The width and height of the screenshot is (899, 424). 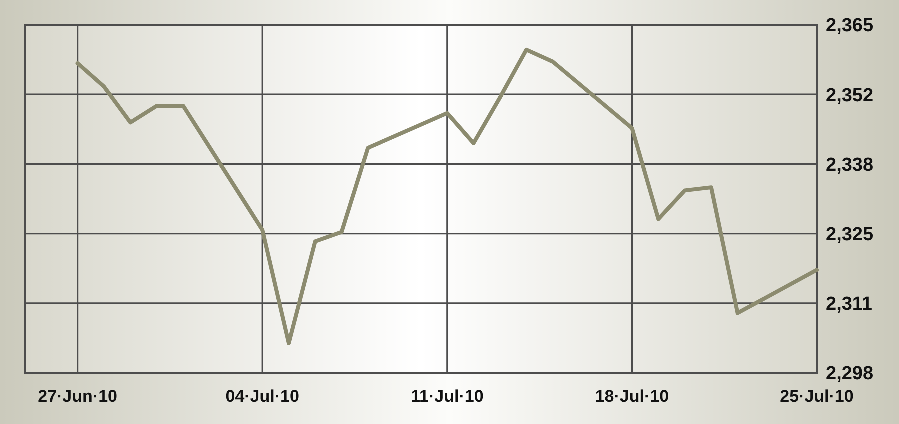 I want to click on y-tick-label: 2,311, so click(x=849, y=305).